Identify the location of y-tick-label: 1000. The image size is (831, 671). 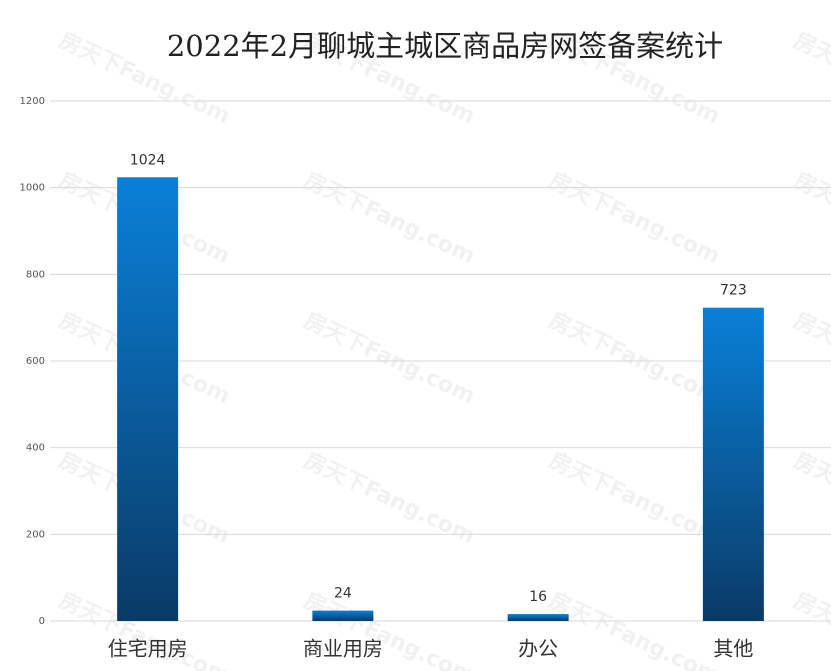
(32, 188).